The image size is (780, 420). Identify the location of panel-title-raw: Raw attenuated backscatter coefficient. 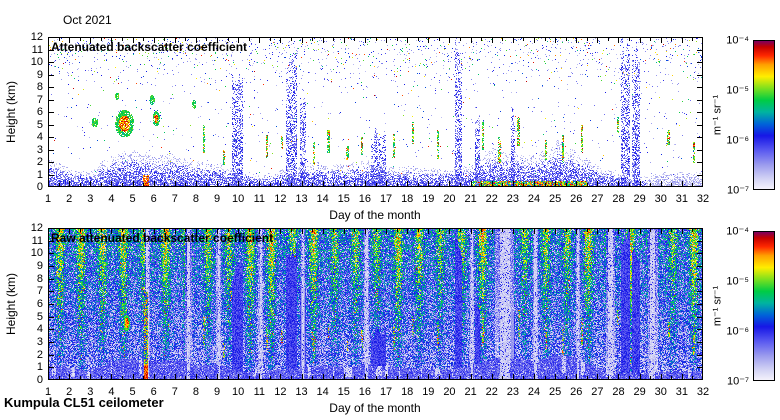
(162, 238).